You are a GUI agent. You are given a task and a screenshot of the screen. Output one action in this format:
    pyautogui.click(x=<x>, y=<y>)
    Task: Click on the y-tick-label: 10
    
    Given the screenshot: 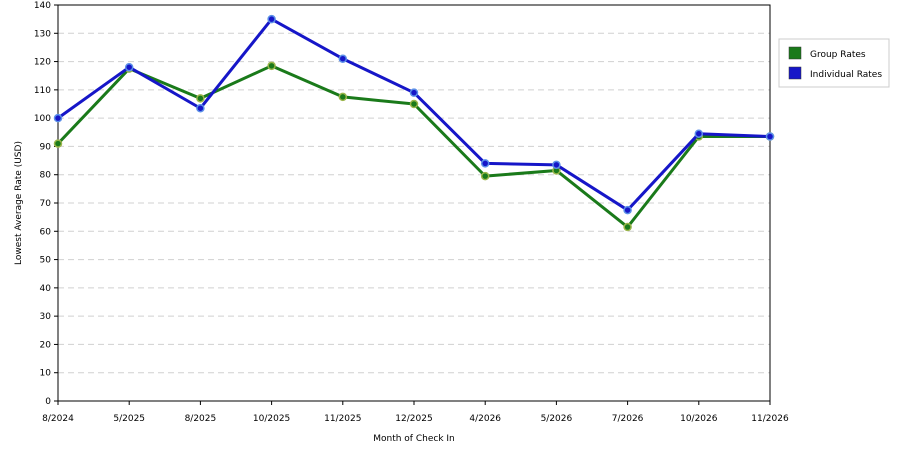 What is the action you would take?
    pyautogui.click(x=46, y=374)
    